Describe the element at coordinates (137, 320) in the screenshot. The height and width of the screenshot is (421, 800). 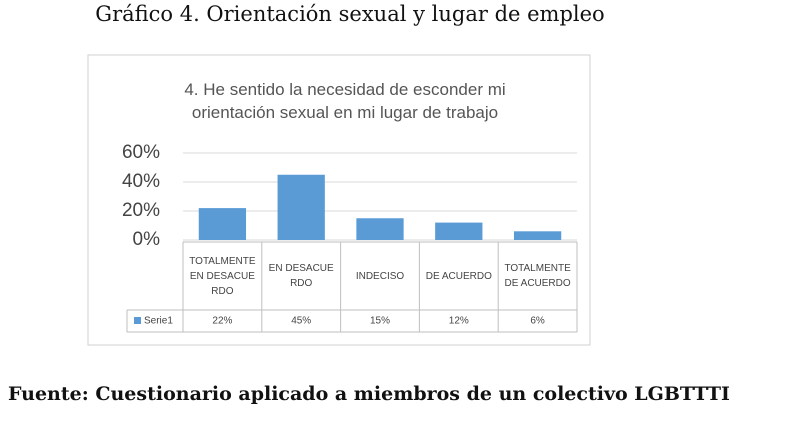
I see `legend-swatch` at that location.